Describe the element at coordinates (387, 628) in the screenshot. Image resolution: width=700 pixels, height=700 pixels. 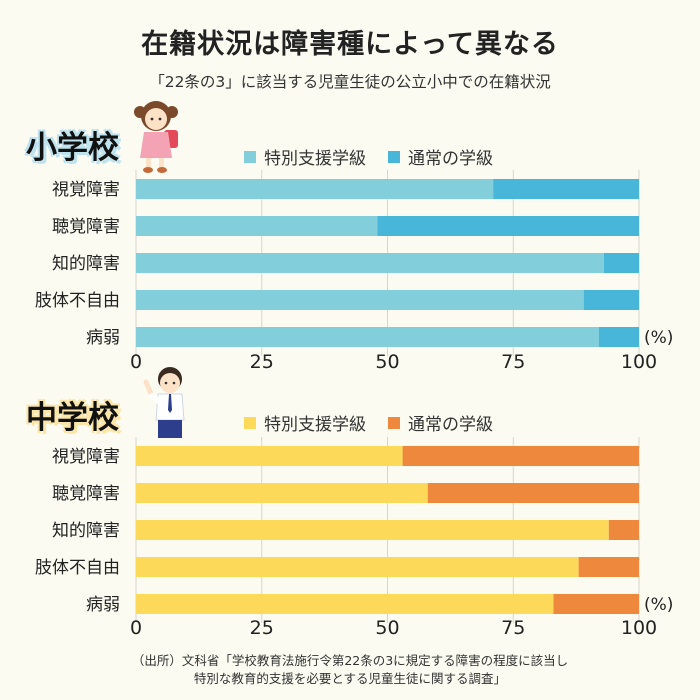
I see `middle-x-tick-label: 50` at that location.